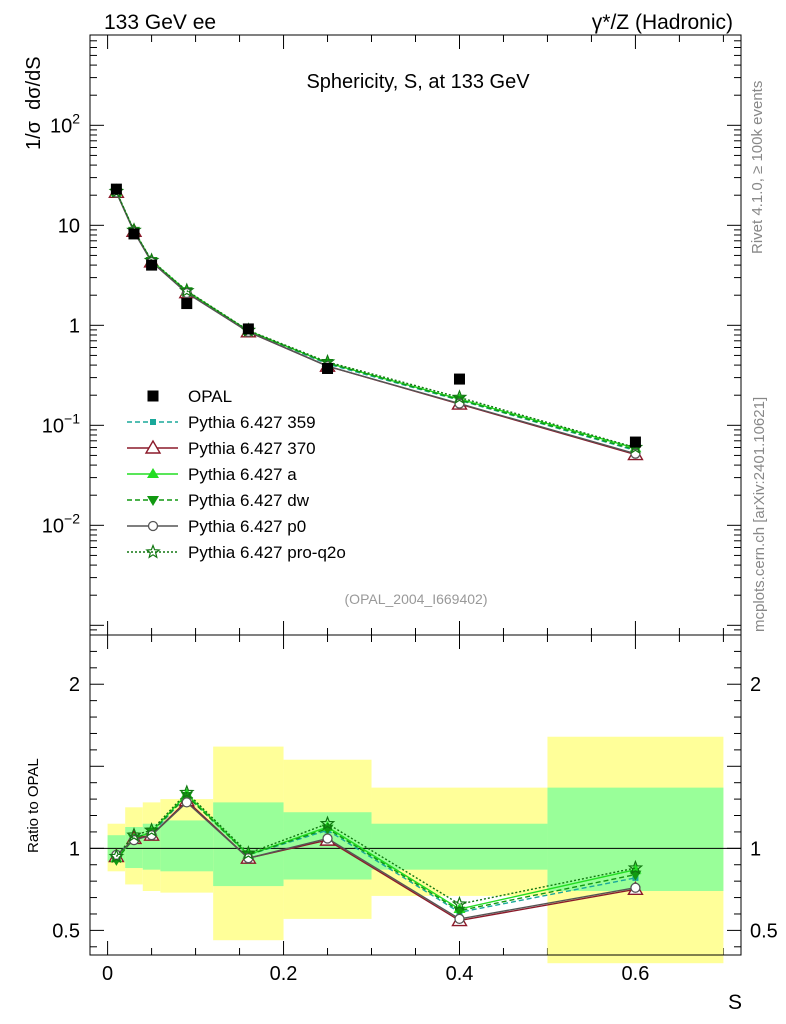  Describe the element at coordinates (242, 474) in the screenshot. I see `legend-label-3: Pythia 6.427 a` at that location.